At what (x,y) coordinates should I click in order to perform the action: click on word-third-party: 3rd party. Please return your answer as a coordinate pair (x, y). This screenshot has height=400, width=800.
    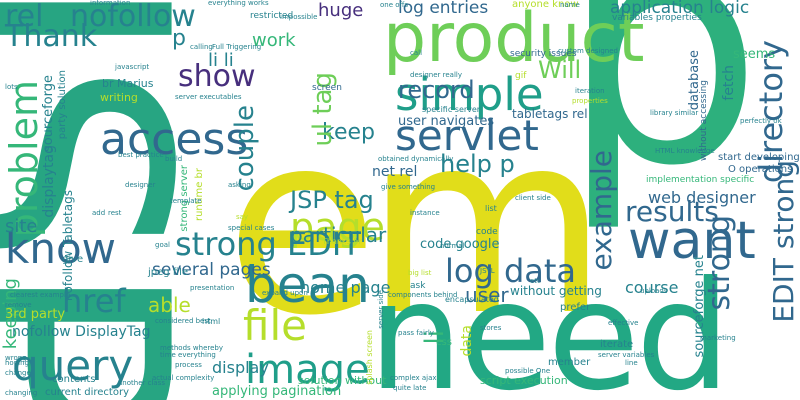
    Looking at the image, I should click on (35, 314).